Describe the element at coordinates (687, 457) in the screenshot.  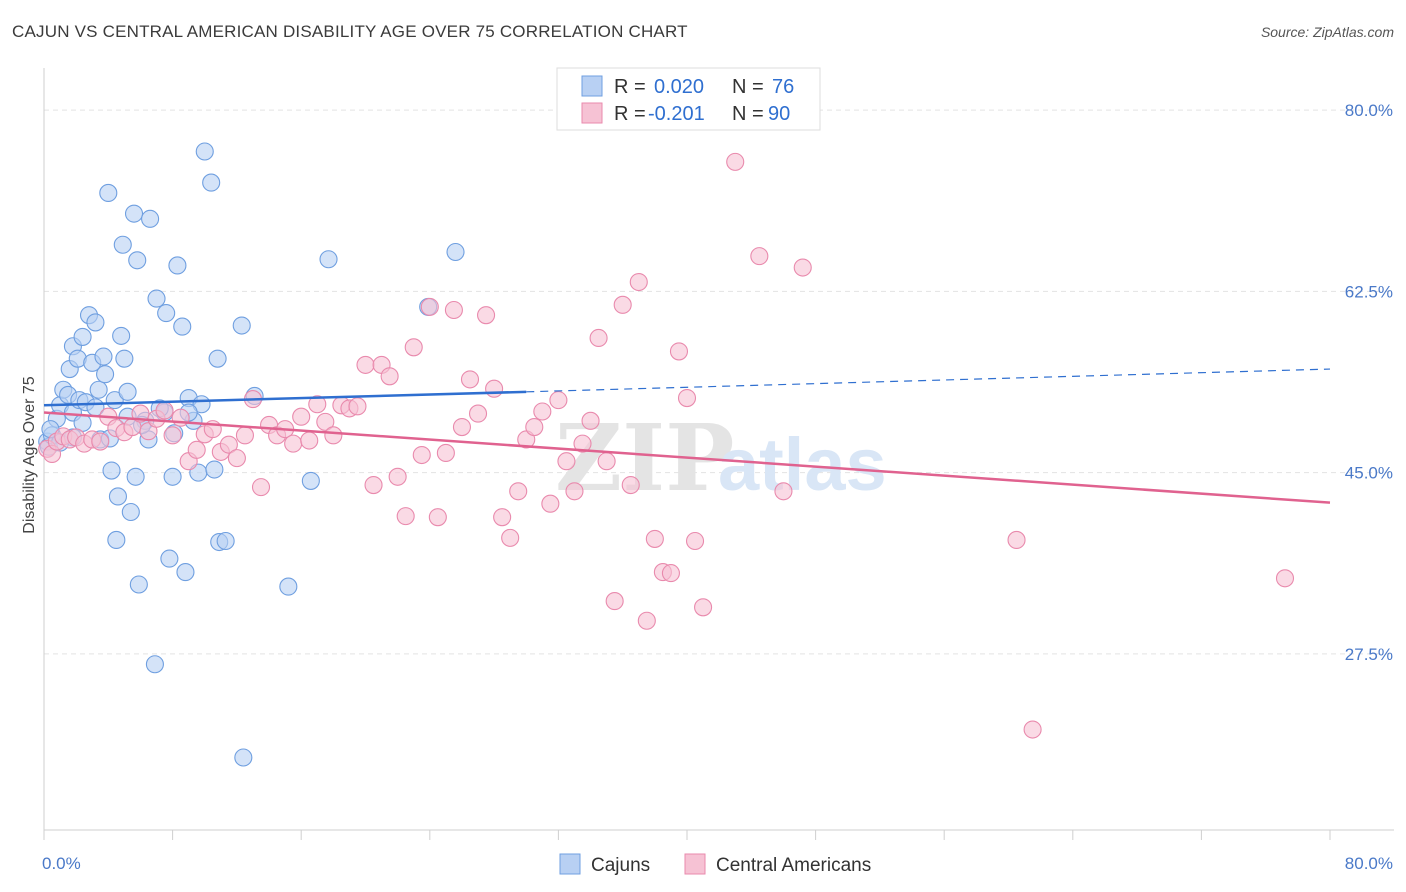
I see `central-american-trend-line` at that location.